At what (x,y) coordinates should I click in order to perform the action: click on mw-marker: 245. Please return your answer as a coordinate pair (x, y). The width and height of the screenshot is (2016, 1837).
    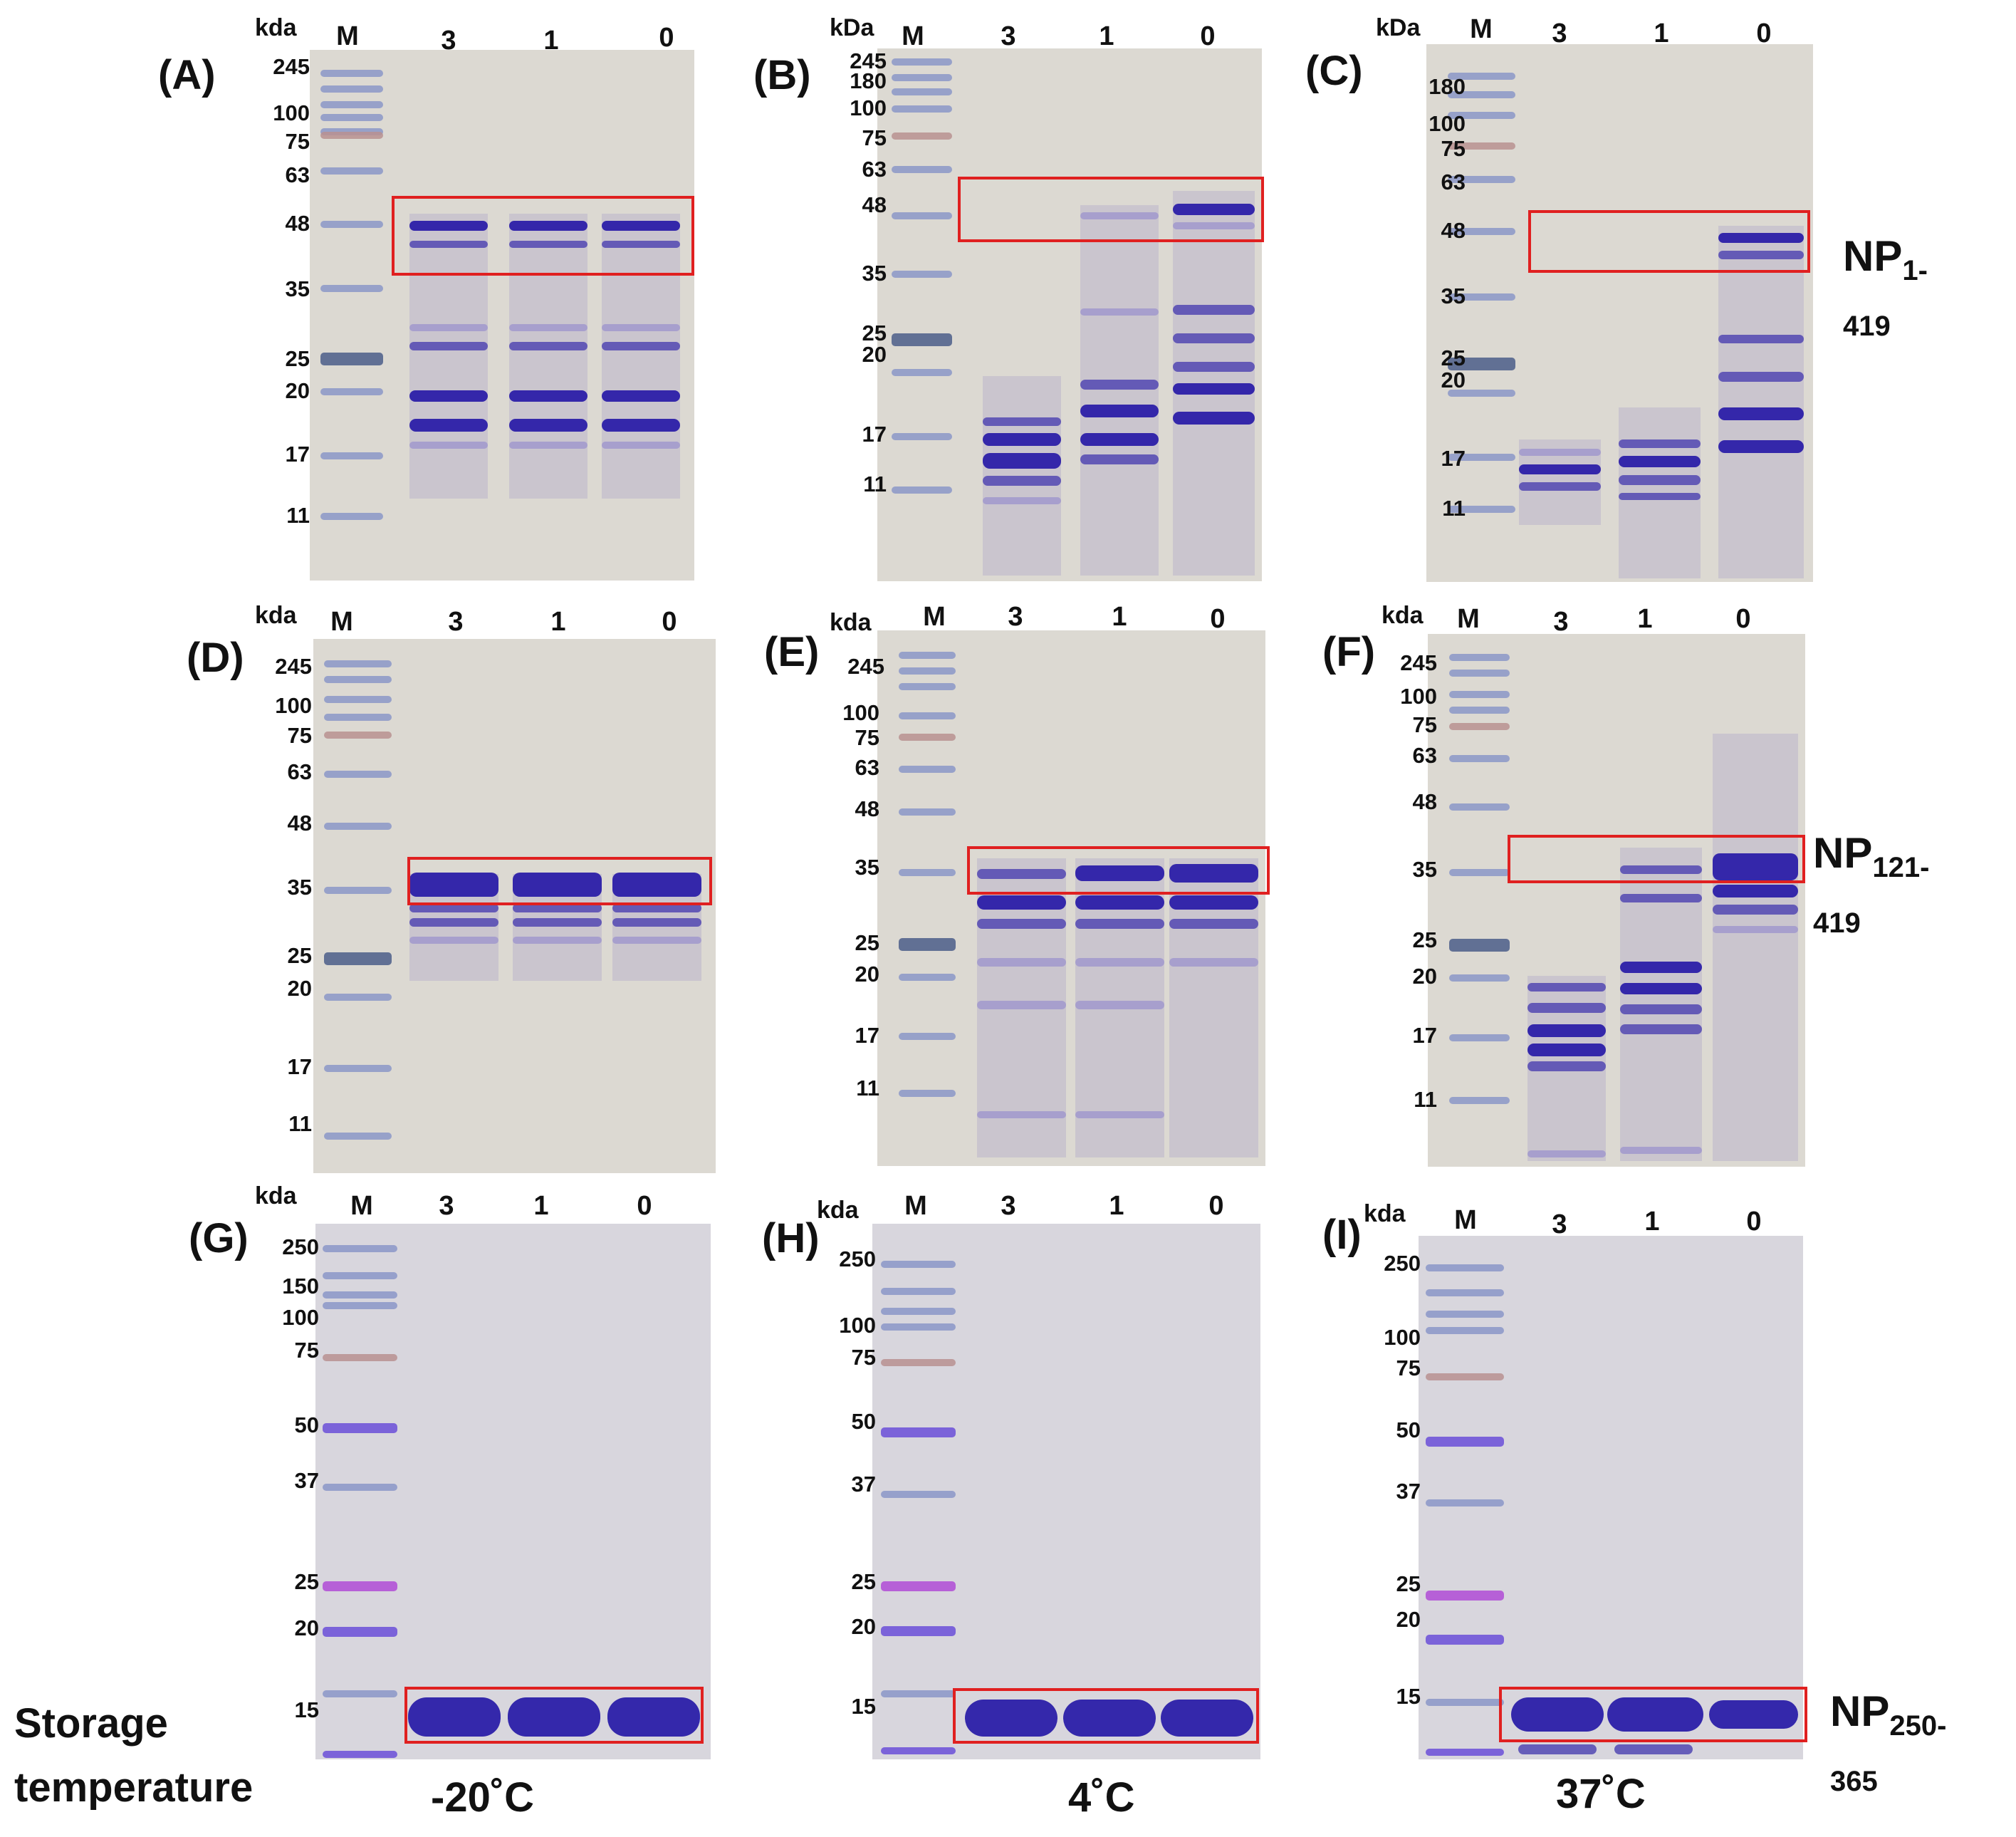
    Looking at the image, I should click on (868, 60).